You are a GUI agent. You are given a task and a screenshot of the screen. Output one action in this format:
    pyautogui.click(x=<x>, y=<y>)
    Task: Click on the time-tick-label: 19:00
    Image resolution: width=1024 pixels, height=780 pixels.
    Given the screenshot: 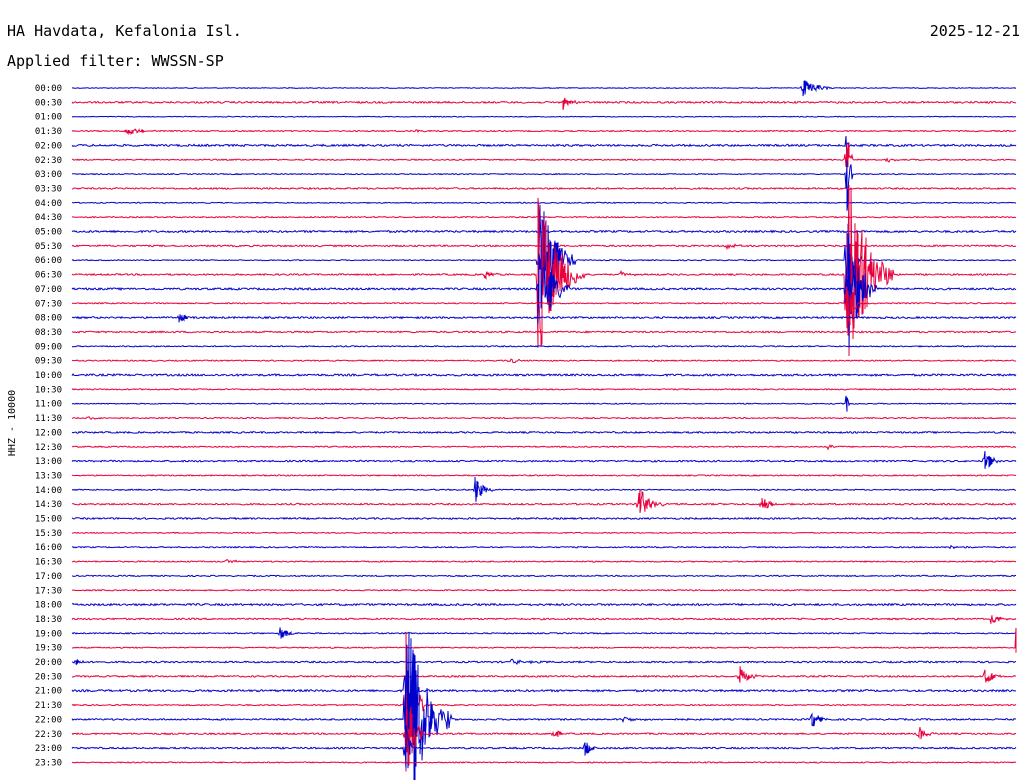 What is the action you would take?
    pyautogui.click(x=48, y=634)
    